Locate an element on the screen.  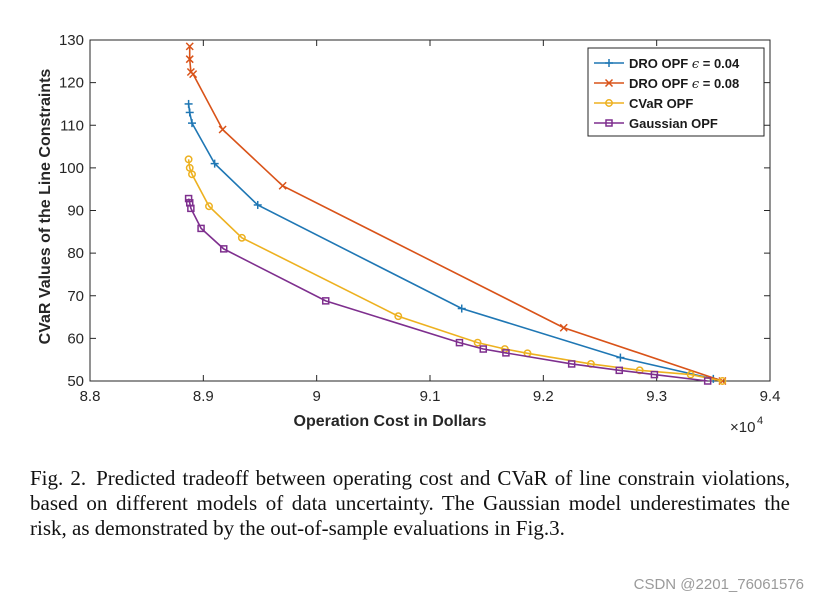
x-tick-label: 9.1 is located at coordinates (430, 396).